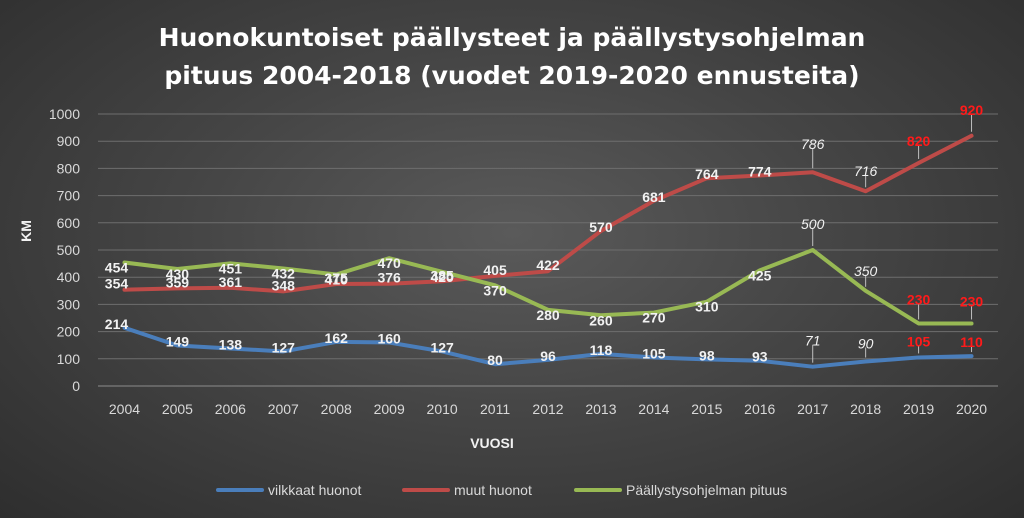 Image resolution: width=1024 pixels, height=518 pixels. What do you see at coordinates (389, 263) in the screenshot?
I see `data-label: 470` at bounding box center [389, 263].